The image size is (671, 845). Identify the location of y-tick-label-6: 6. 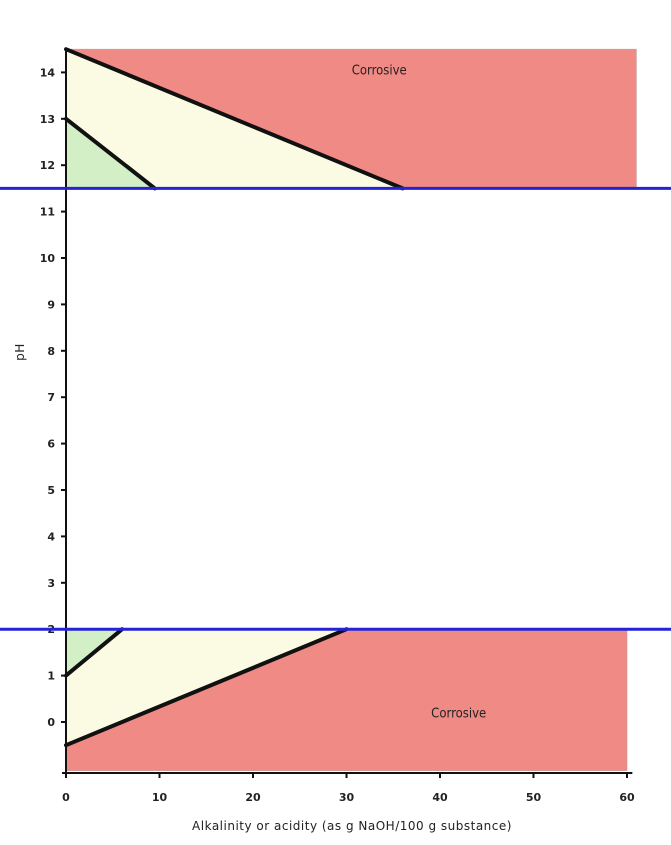
(51, 444).